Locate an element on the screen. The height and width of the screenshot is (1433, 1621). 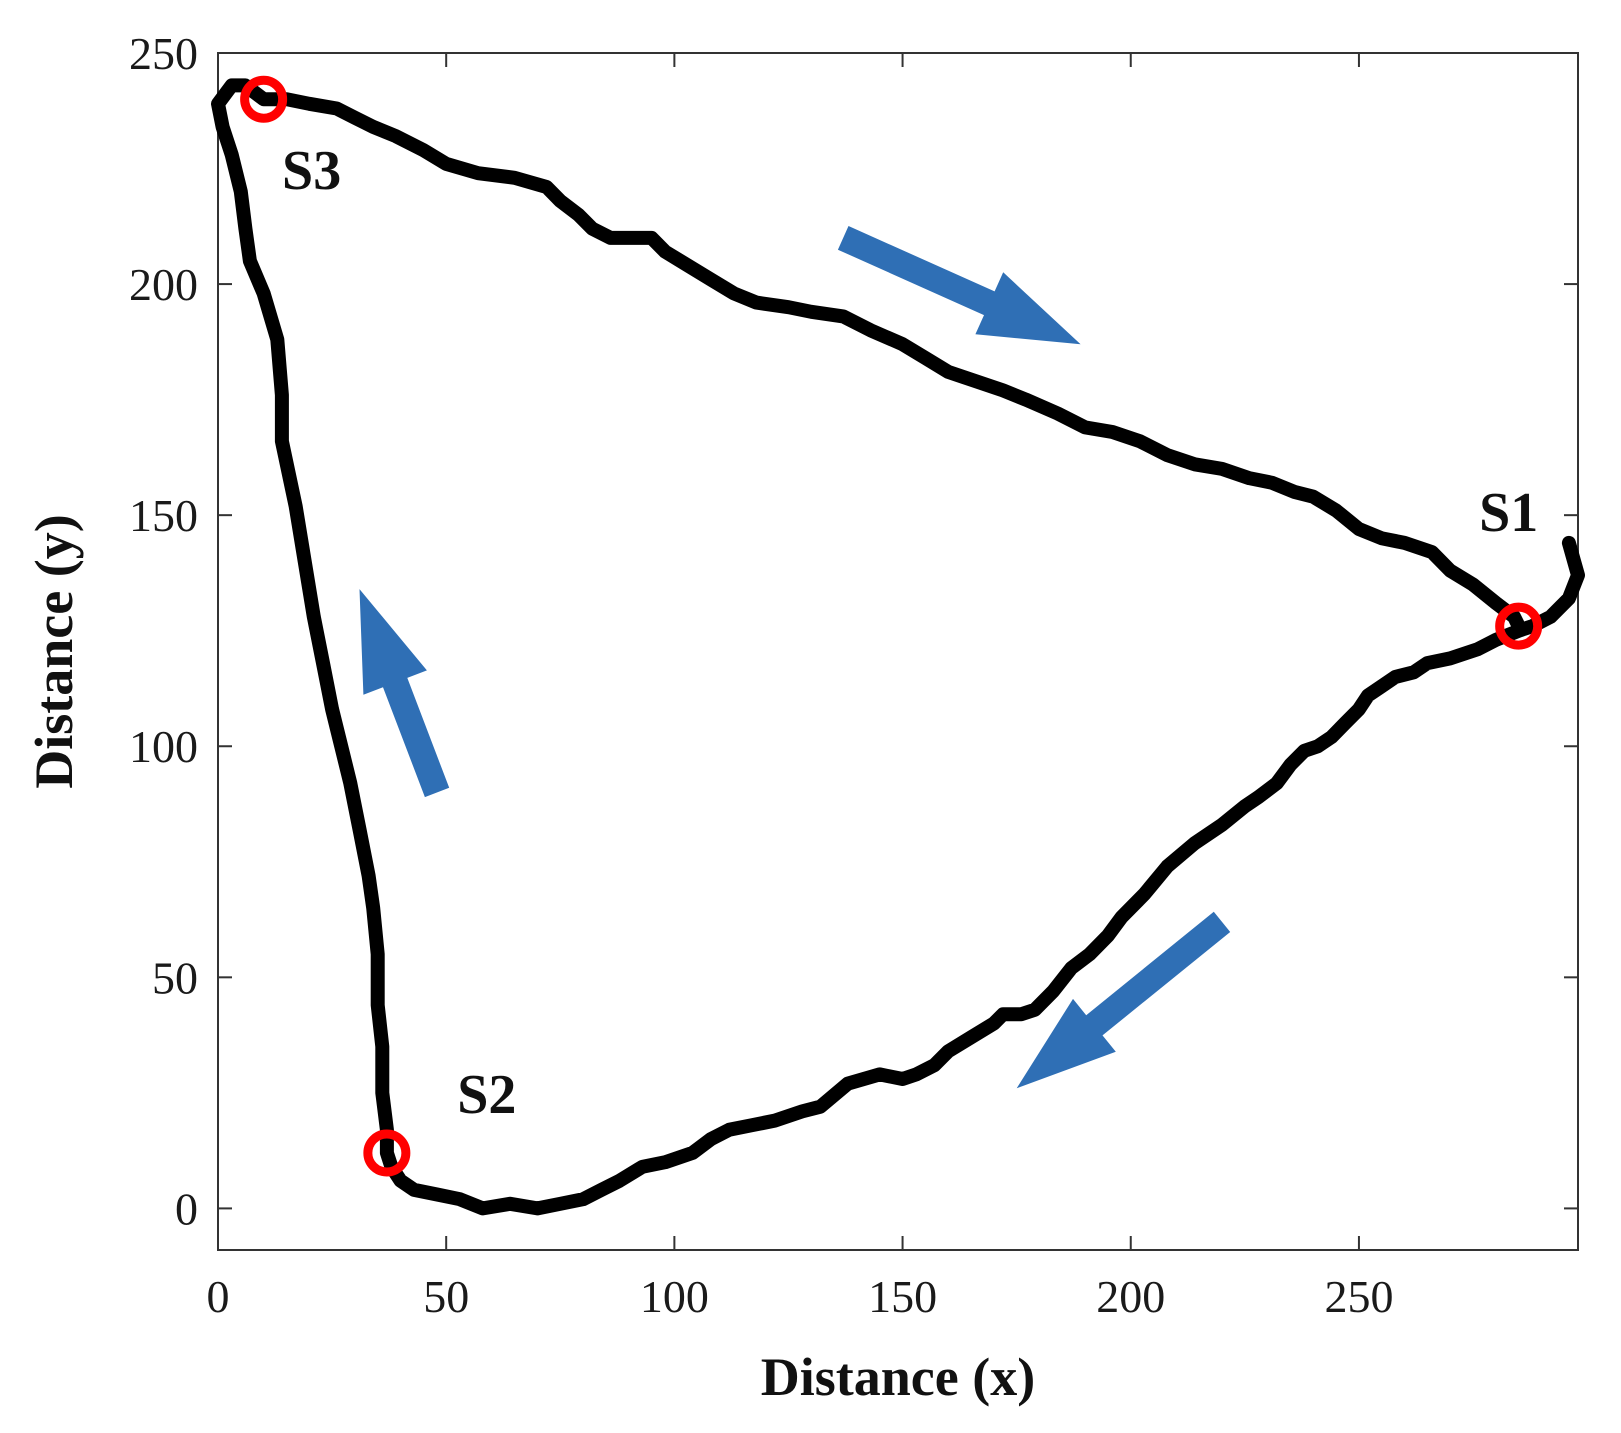
x-axis-label: Distance (x) is located at coordinates (898, 1377).